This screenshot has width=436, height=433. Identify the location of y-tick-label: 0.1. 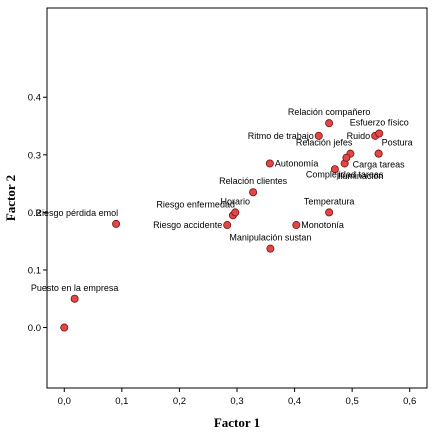
(34, 270).